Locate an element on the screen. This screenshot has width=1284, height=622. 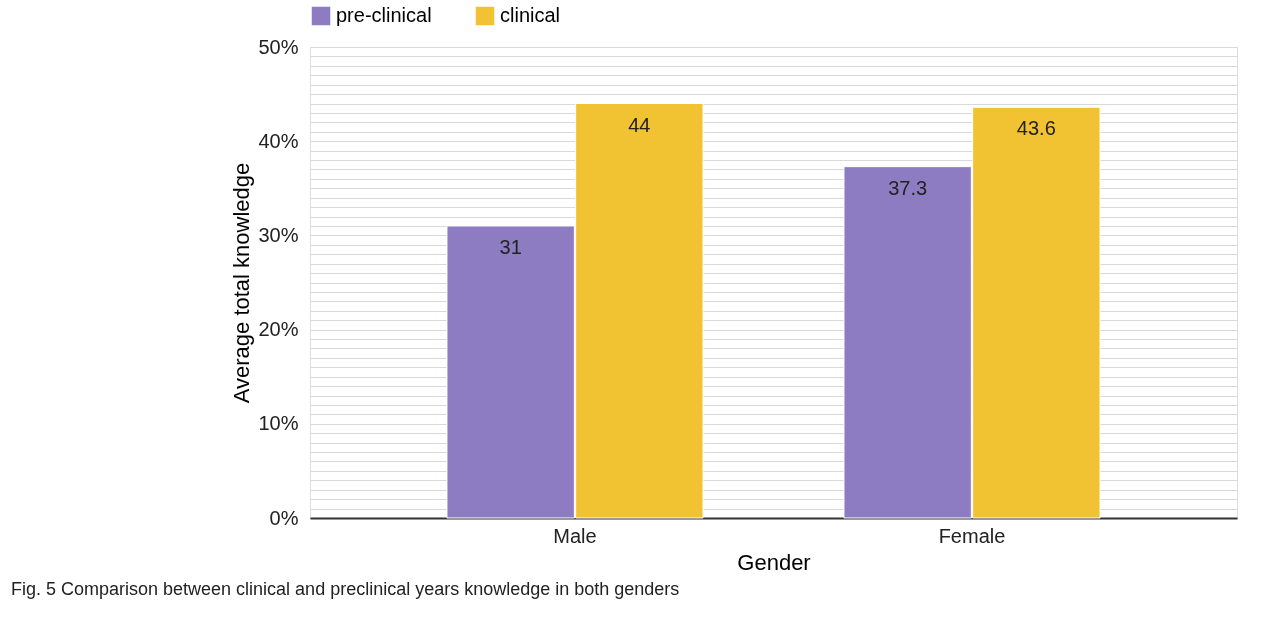
data-label: 43.6 is located at coordinates (1036, 128).